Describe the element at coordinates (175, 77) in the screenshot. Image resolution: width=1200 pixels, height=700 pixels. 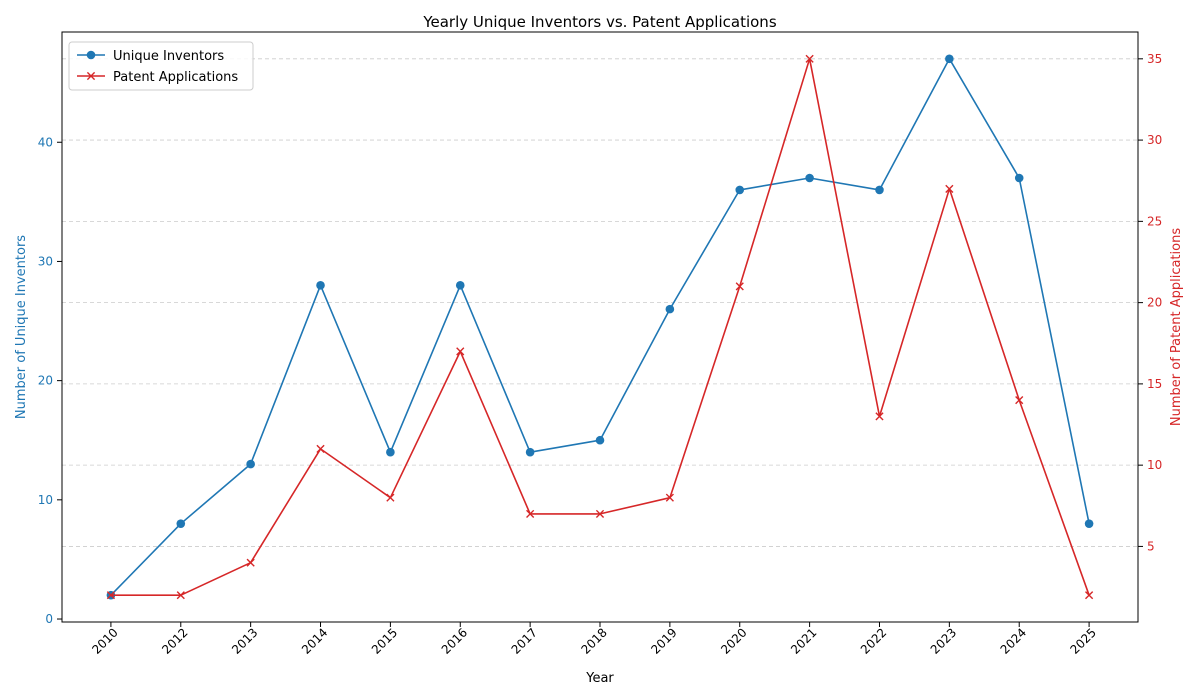
I see `legend-label-patent-applications: Patent Applications` at that location.